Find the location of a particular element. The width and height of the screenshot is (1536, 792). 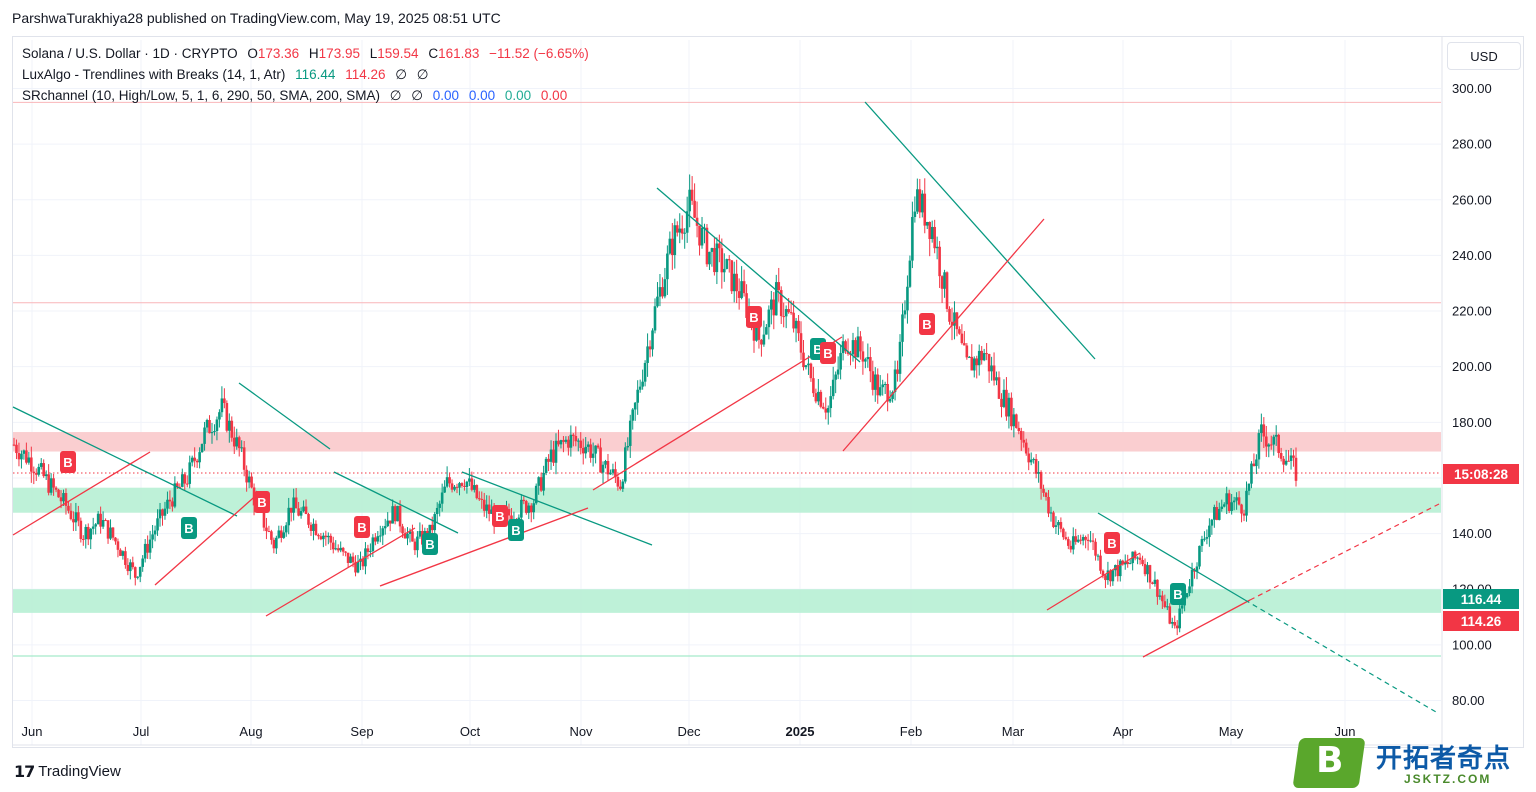

price-tick-label: 180.00 is located at coordinates (1472, 422).